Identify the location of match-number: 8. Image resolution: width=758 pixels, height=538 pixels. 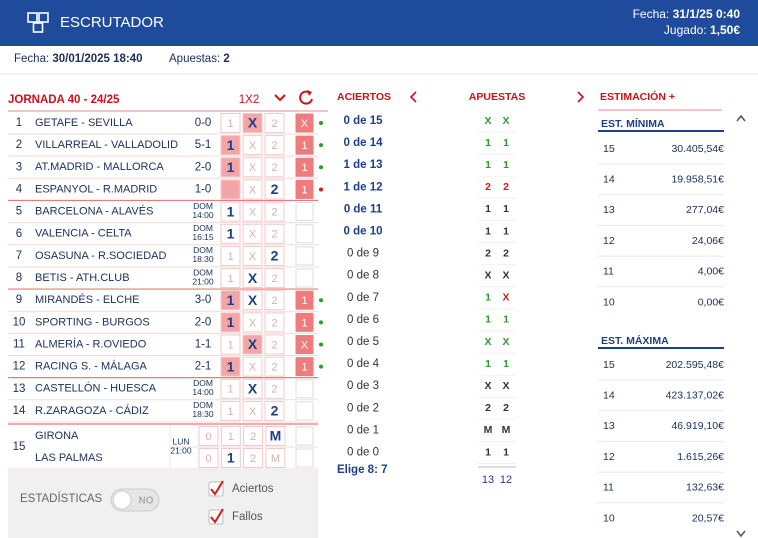
(19, 278).